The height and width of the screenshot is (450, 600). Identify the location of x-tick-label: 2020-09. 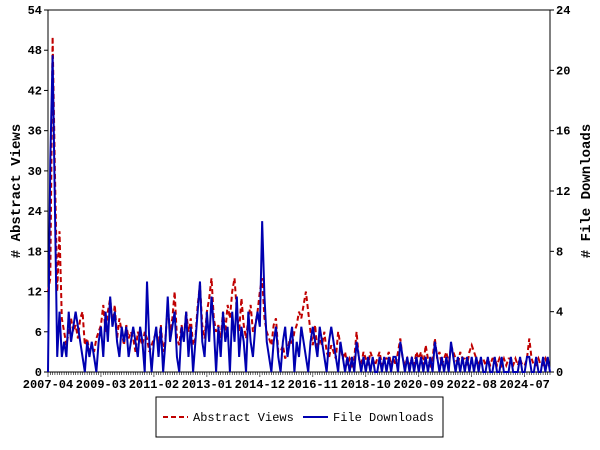
(419, 385).